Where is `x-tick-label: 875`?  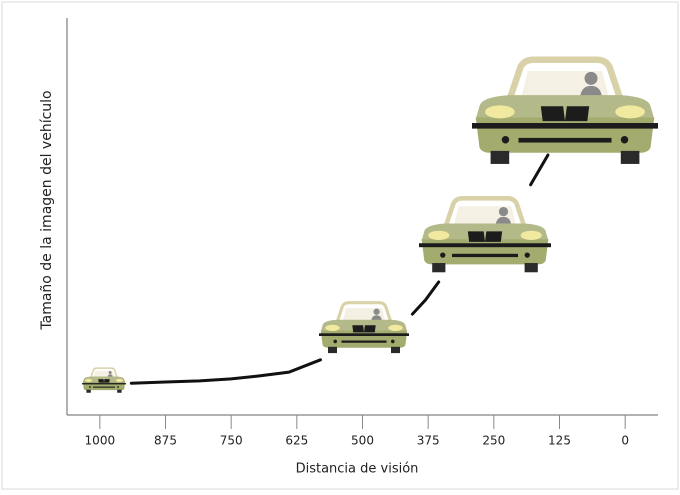
x-tick-label: 875 is located at coordinates (165, 441).